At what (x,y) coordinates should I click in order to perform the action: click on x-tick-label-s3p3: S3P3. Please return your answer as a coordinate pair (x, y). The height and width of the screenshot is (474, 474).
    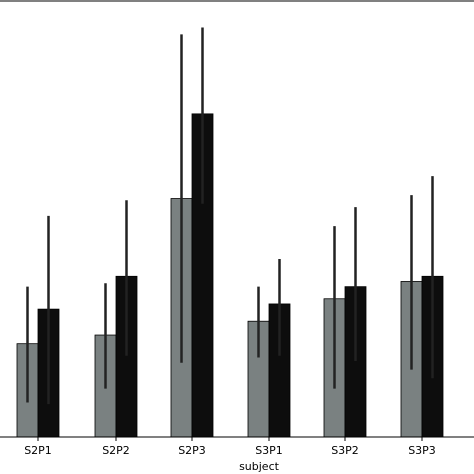
    Looking at the image, I should click on (422, 450).